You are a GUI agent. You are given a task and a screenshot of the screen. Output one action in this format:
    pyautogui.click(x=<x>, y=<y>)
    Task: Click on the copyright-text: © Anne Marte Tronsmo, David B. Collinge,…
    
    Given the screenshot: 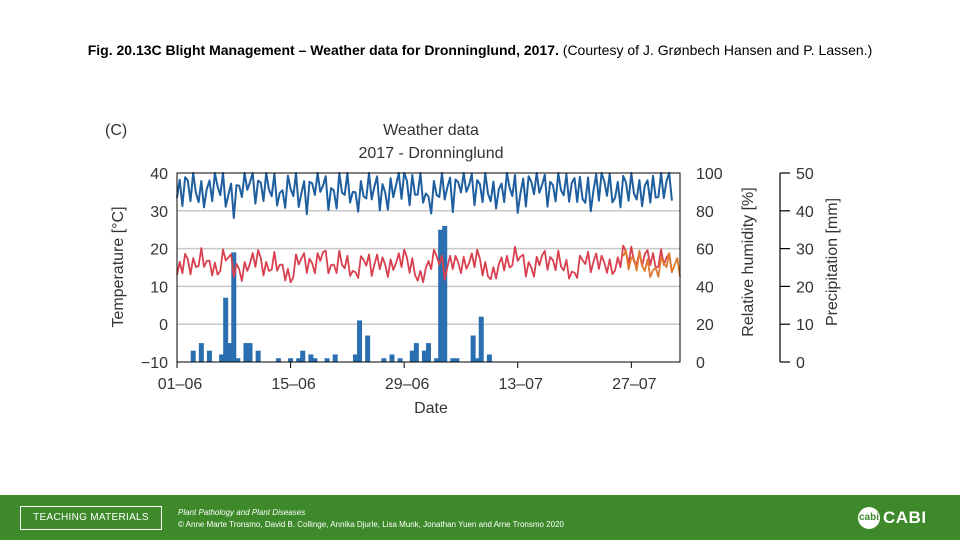 What is the action you would take?
    pyautogui.click(x=371, y=524)
    